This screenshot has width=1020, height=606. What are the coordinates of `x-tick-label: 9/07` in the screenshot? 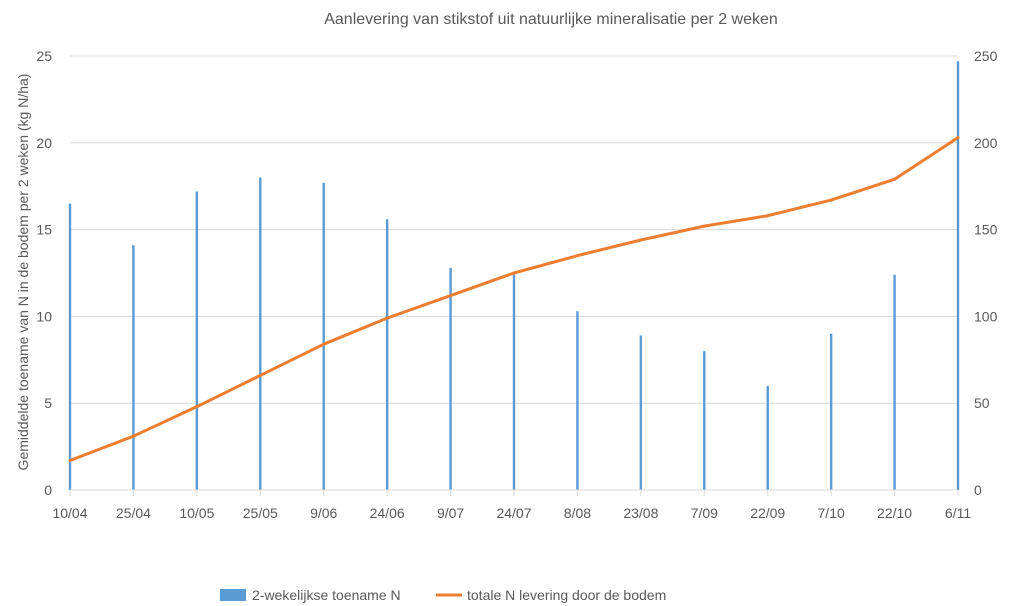 It's located at (450, 513).